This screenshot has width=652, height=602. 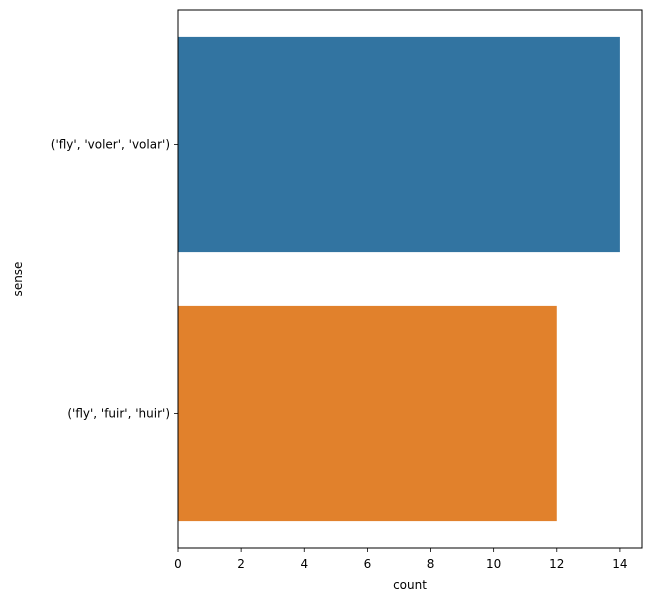 What do you see at coordinates (556, 564) in the screenshot?
I see `x-tick-label-6: 12` at bounding box center [556, 564].